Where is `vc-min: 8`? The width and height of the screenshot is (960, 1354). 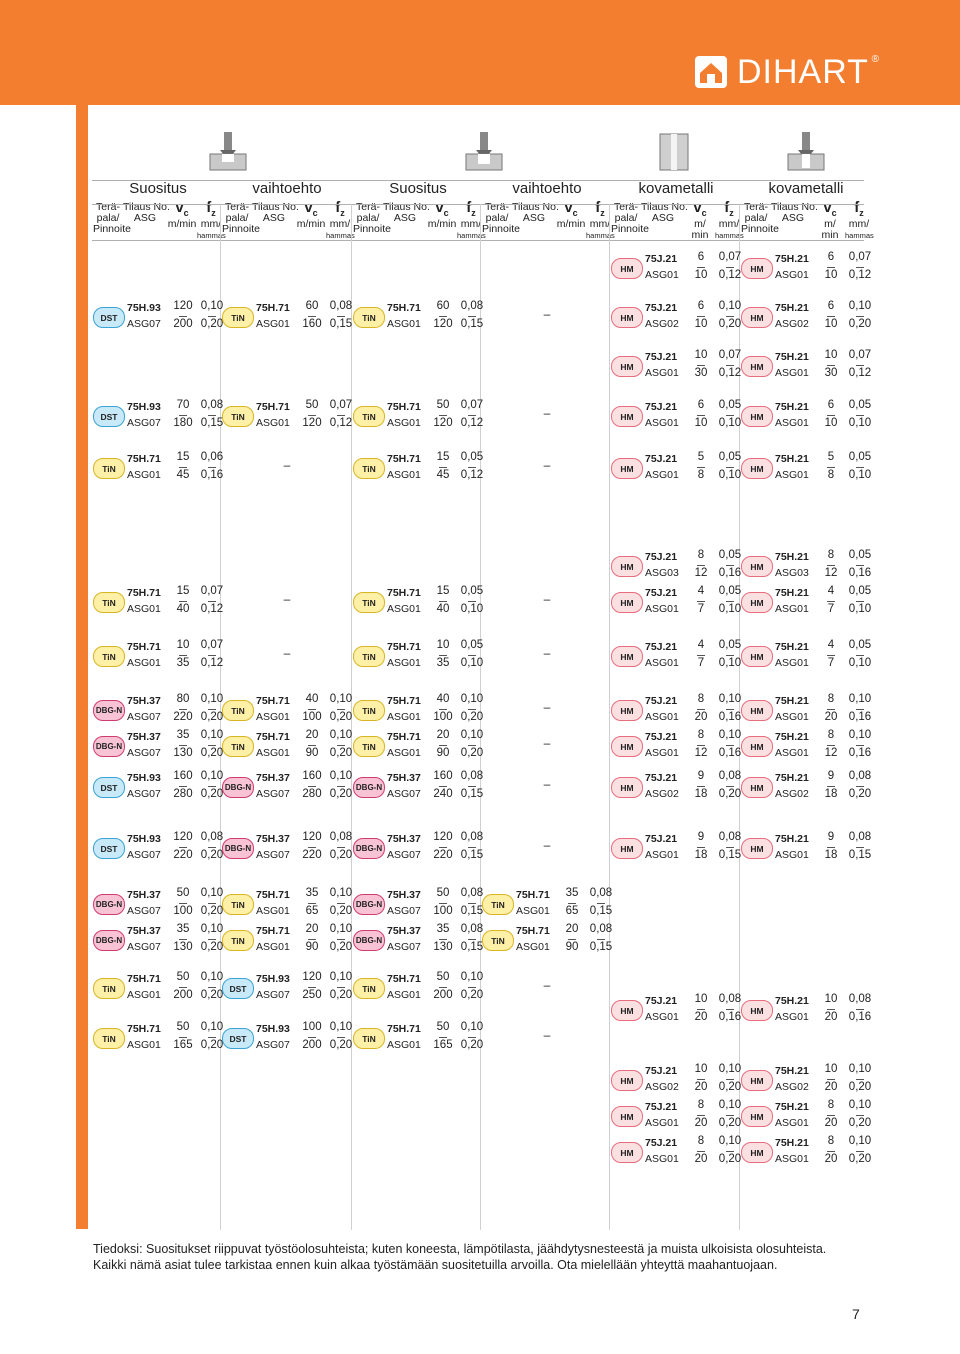
vc-min: 8 is located at coordinates (701, 1105).